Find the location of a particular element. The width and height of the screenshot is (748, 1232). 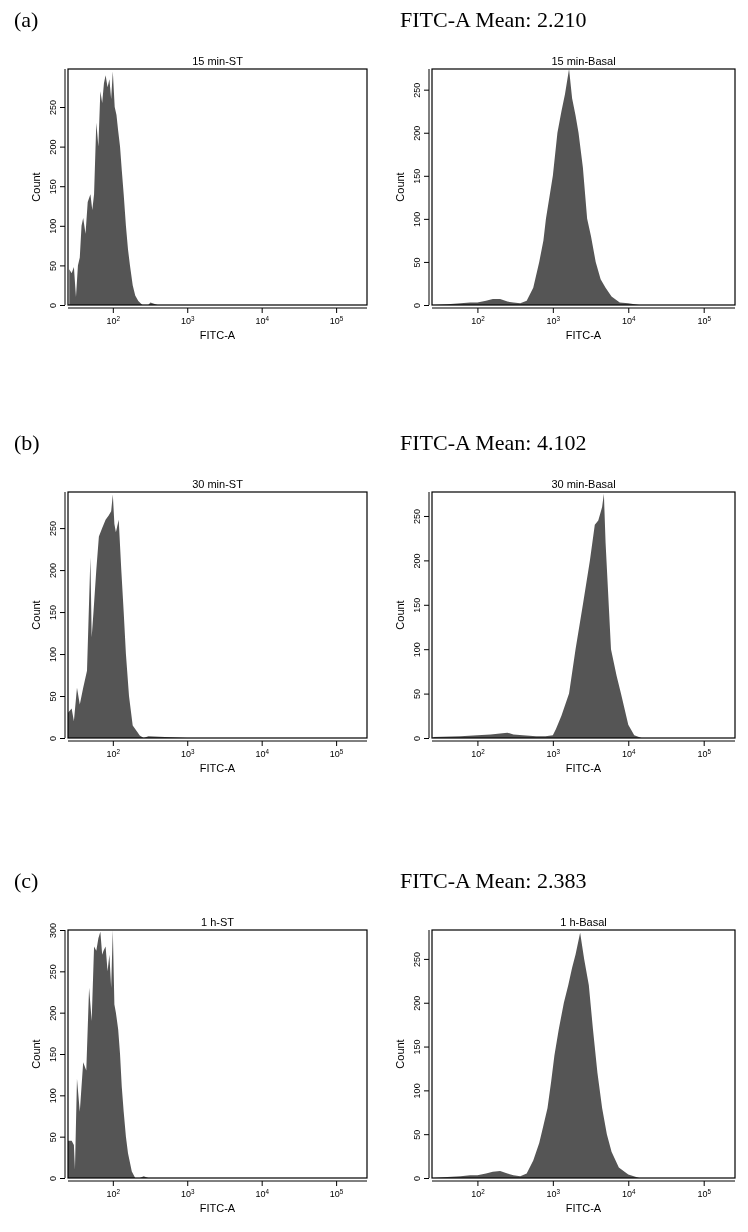

text: FITC-A Mean: 2.210 is located at coordinates (493, 19).